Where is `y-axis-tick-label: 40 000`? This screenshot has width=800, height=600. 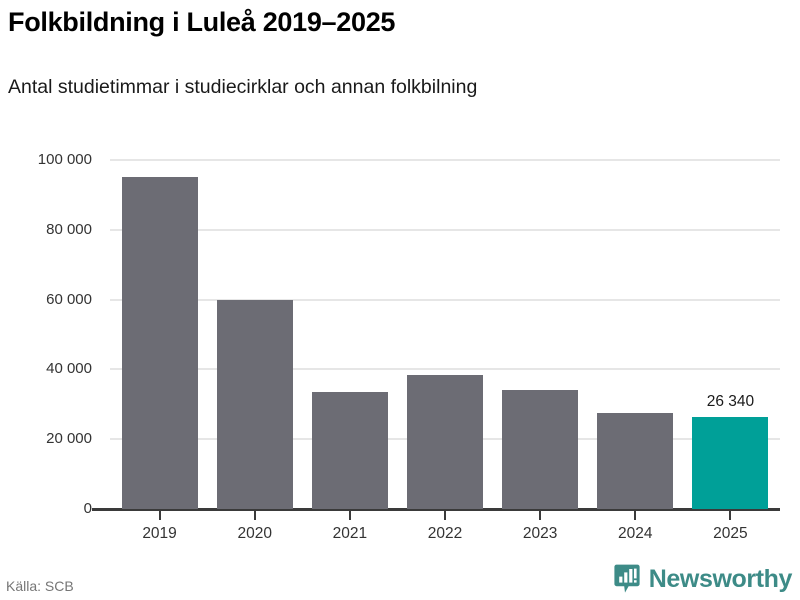 y-axis-tick-label: 40 000 is located at coordinates (69, 369).